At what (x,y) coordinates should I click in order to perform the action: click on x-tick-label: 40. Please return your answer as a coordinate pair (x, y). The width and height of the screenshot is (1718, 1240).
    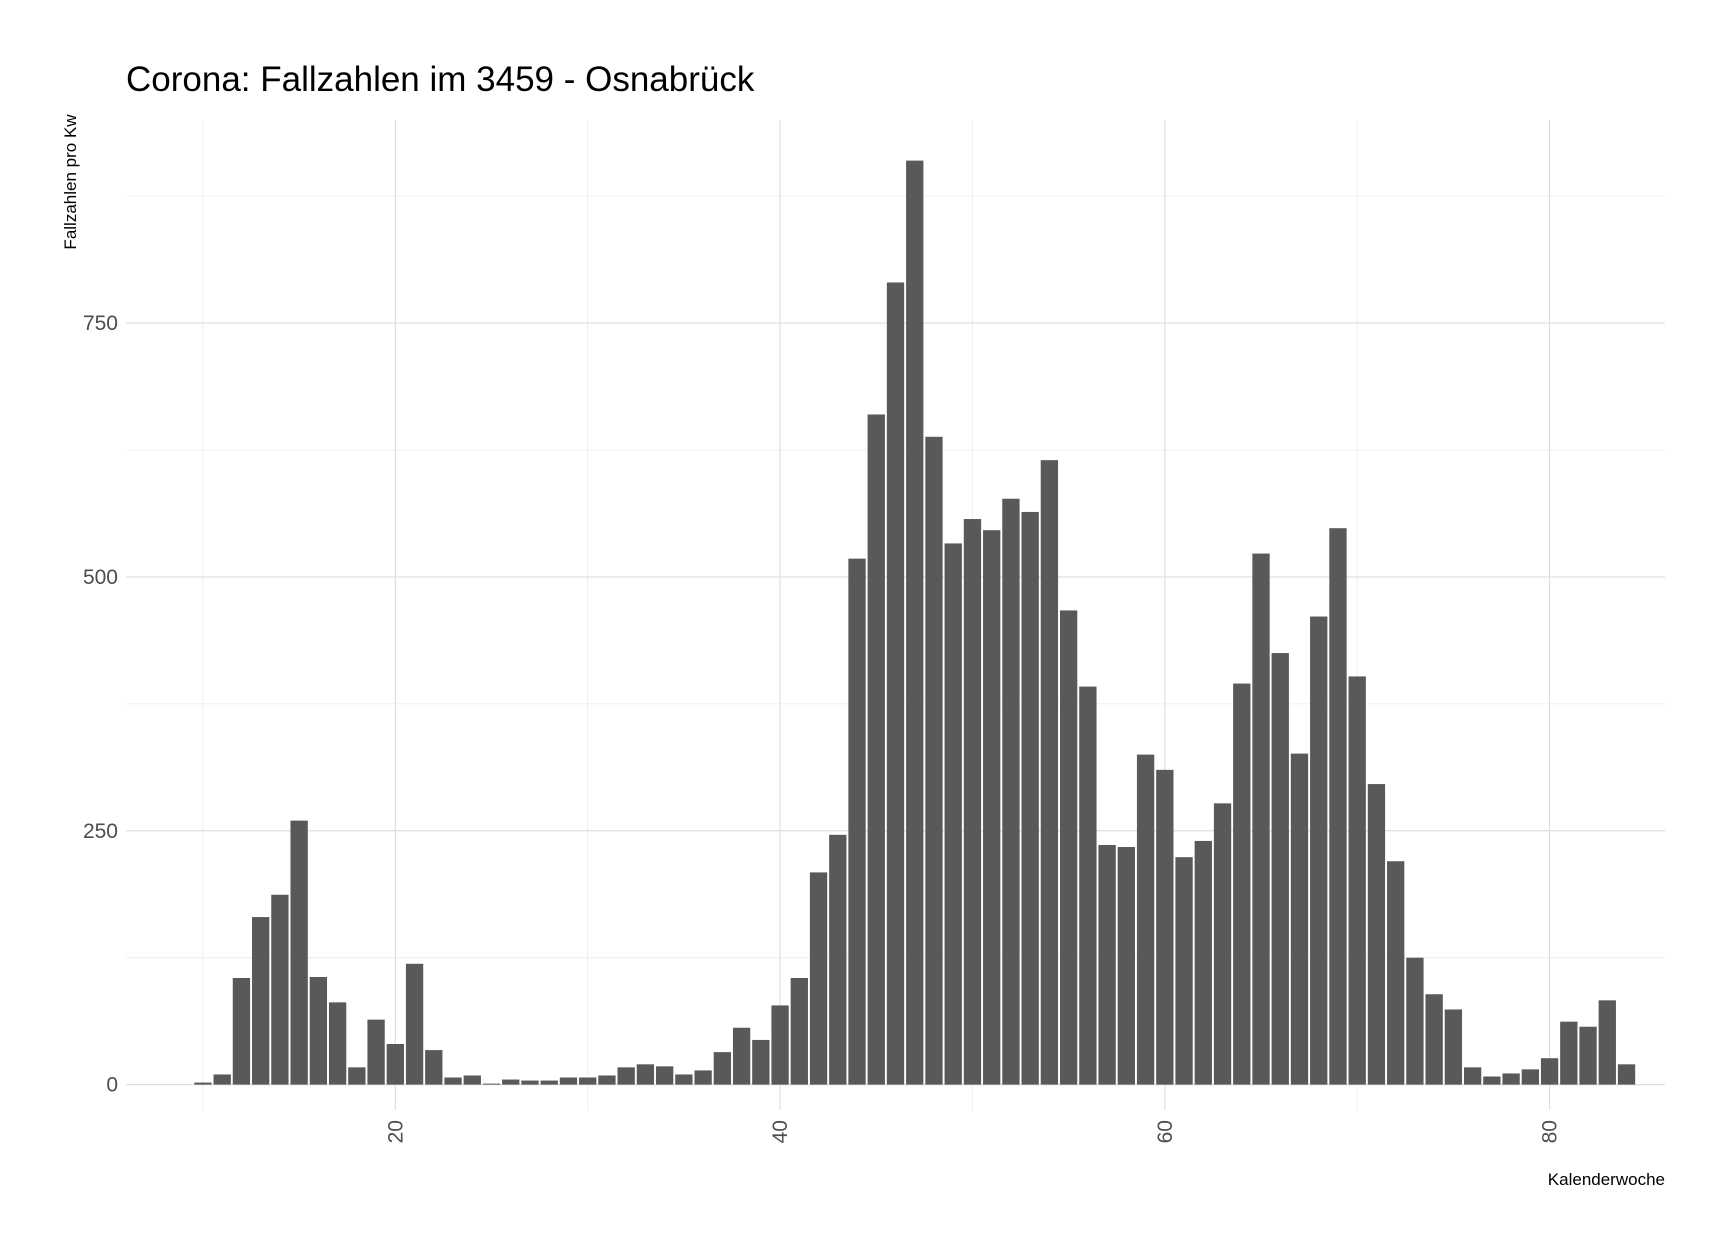
    Looking at the image, I should click on (780, 1131).